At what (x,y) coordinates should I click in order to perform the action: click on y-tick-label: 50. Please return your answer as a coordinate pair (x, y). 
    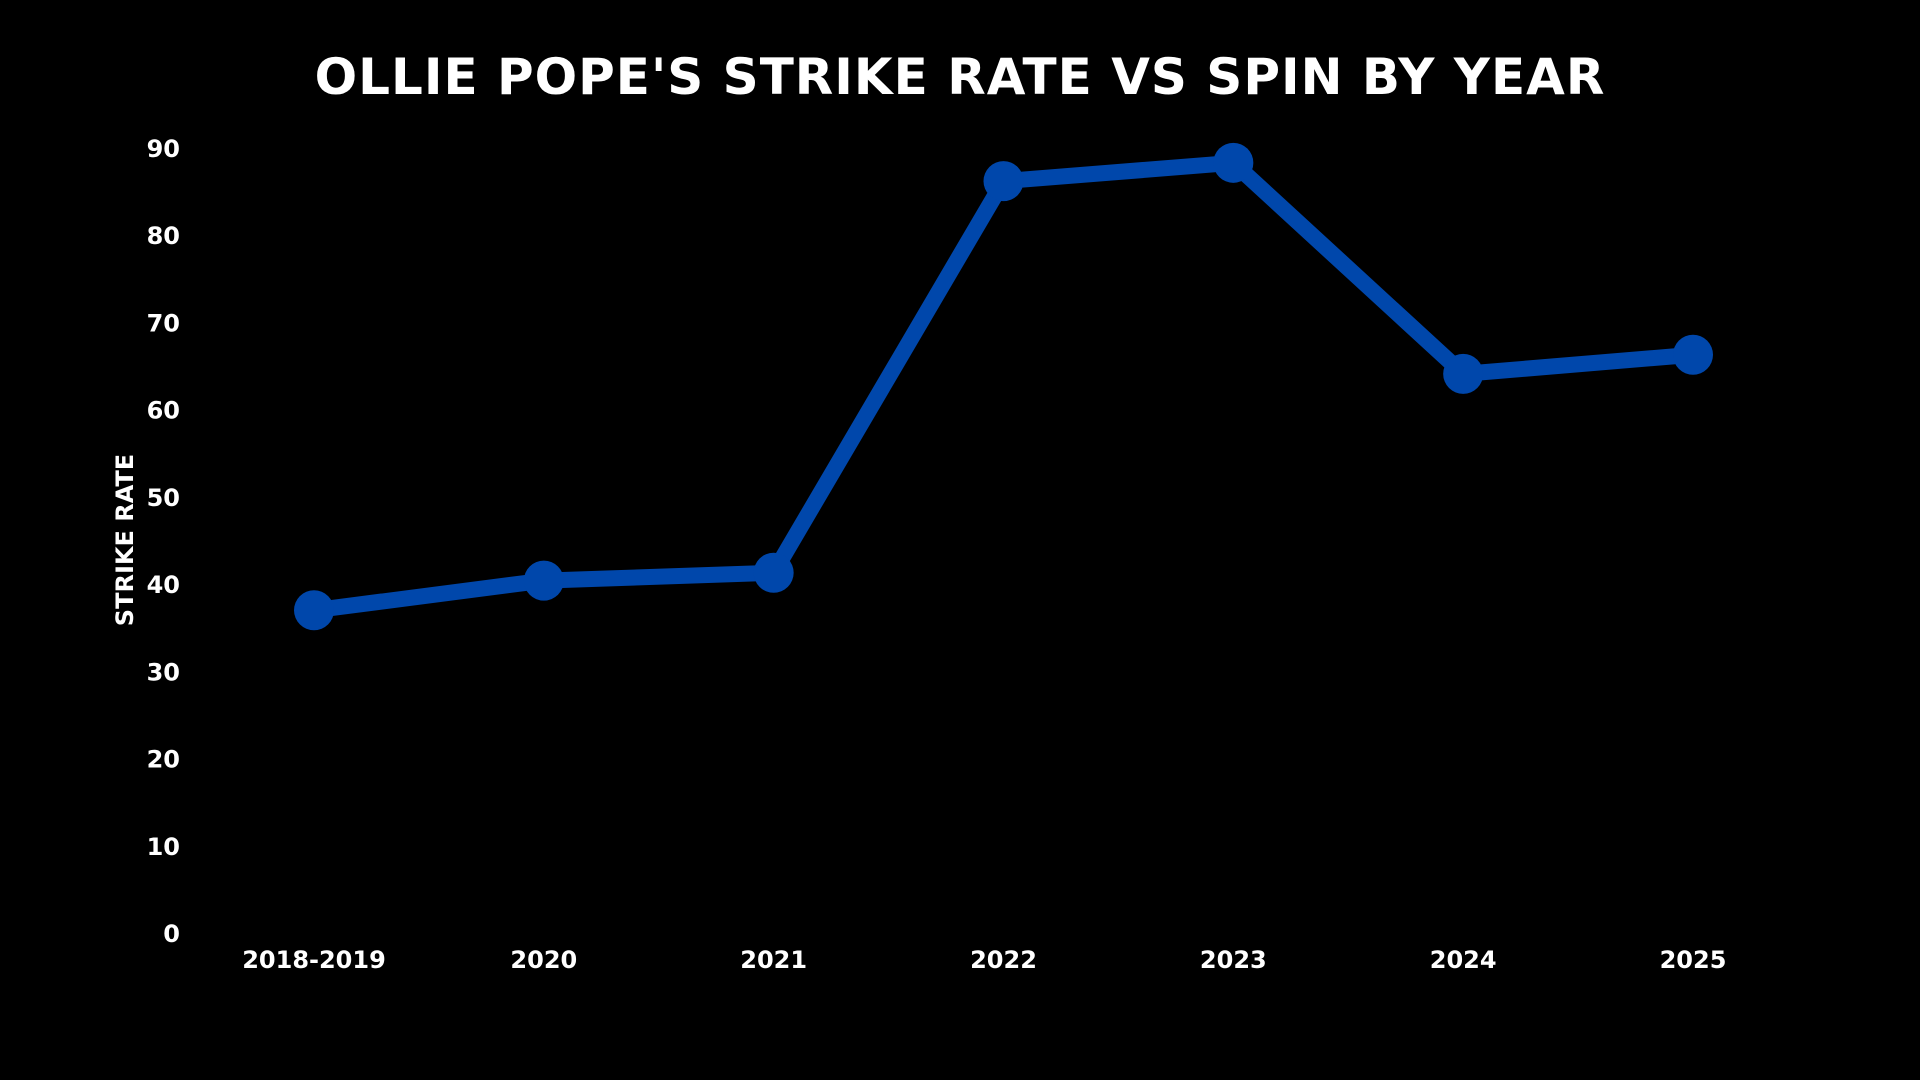
    Looking at the image, I should click on (163, 498).